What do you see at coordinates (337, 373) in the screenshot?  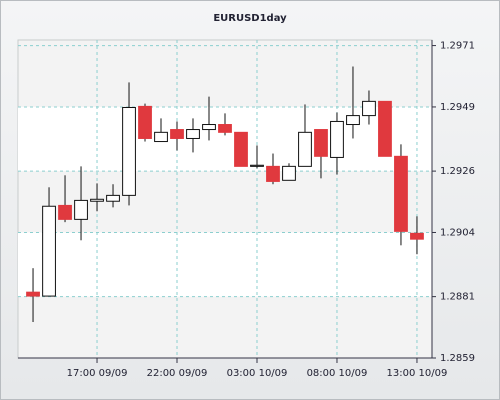 I see `x-tick-label: 08:00 10/09` at bounding box center [337, 373].